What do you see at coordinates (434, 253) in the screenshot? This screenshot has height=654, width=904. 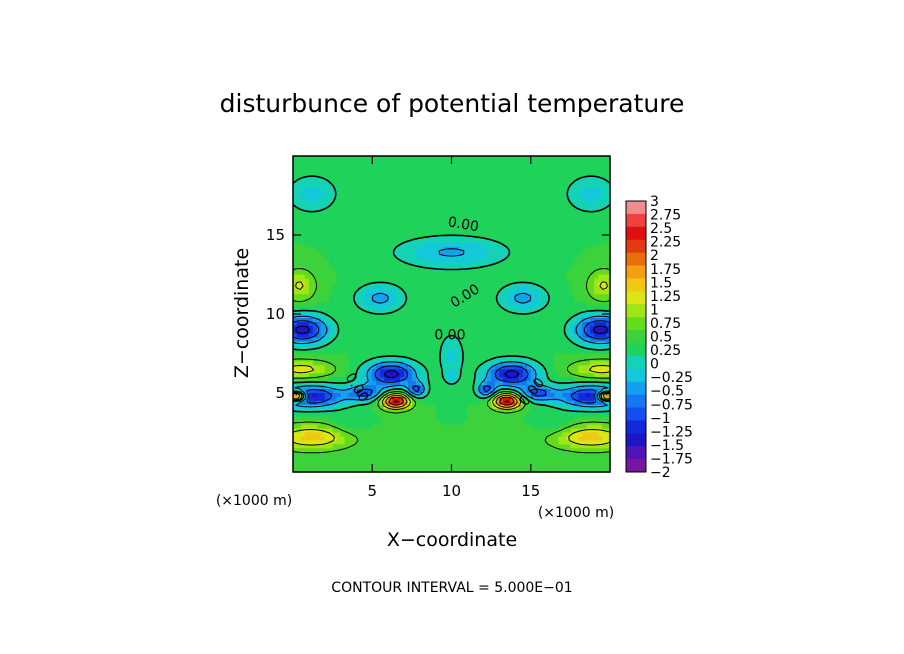 I see `field-cell-1955` at bounding box center [434, 253].